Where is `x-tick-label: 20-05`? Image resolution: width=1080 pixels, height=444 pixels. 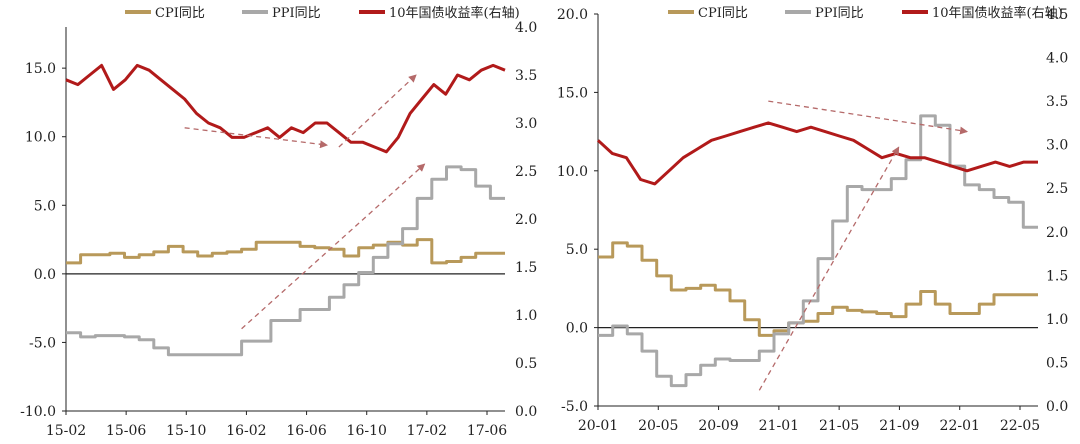
x-tick-label: 20-05 is located at coordinates (658, 426).